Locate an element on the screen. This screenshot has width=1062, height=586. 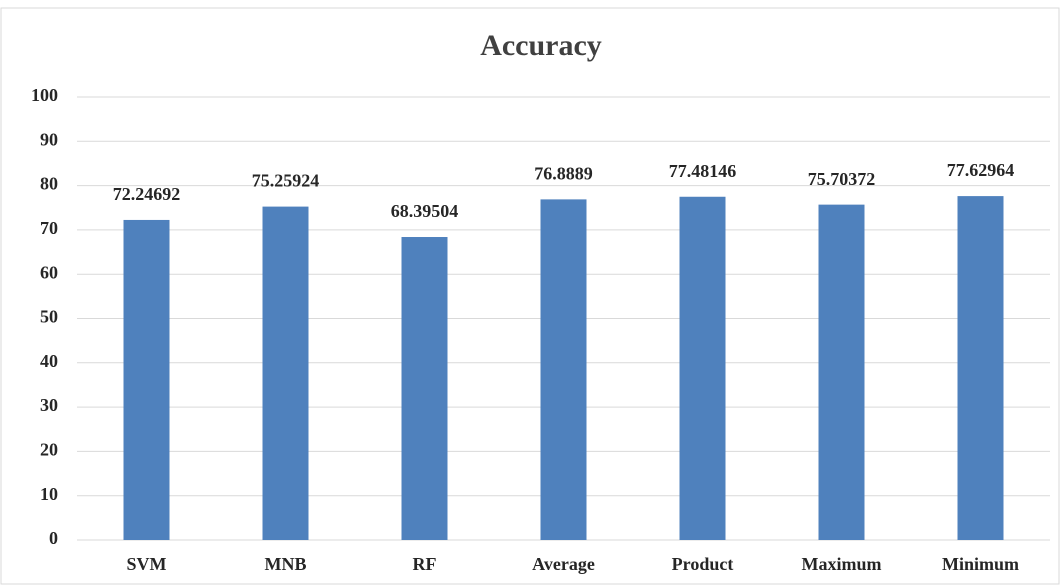
y-tick-label: 40 is located at coordinates (49, 361).